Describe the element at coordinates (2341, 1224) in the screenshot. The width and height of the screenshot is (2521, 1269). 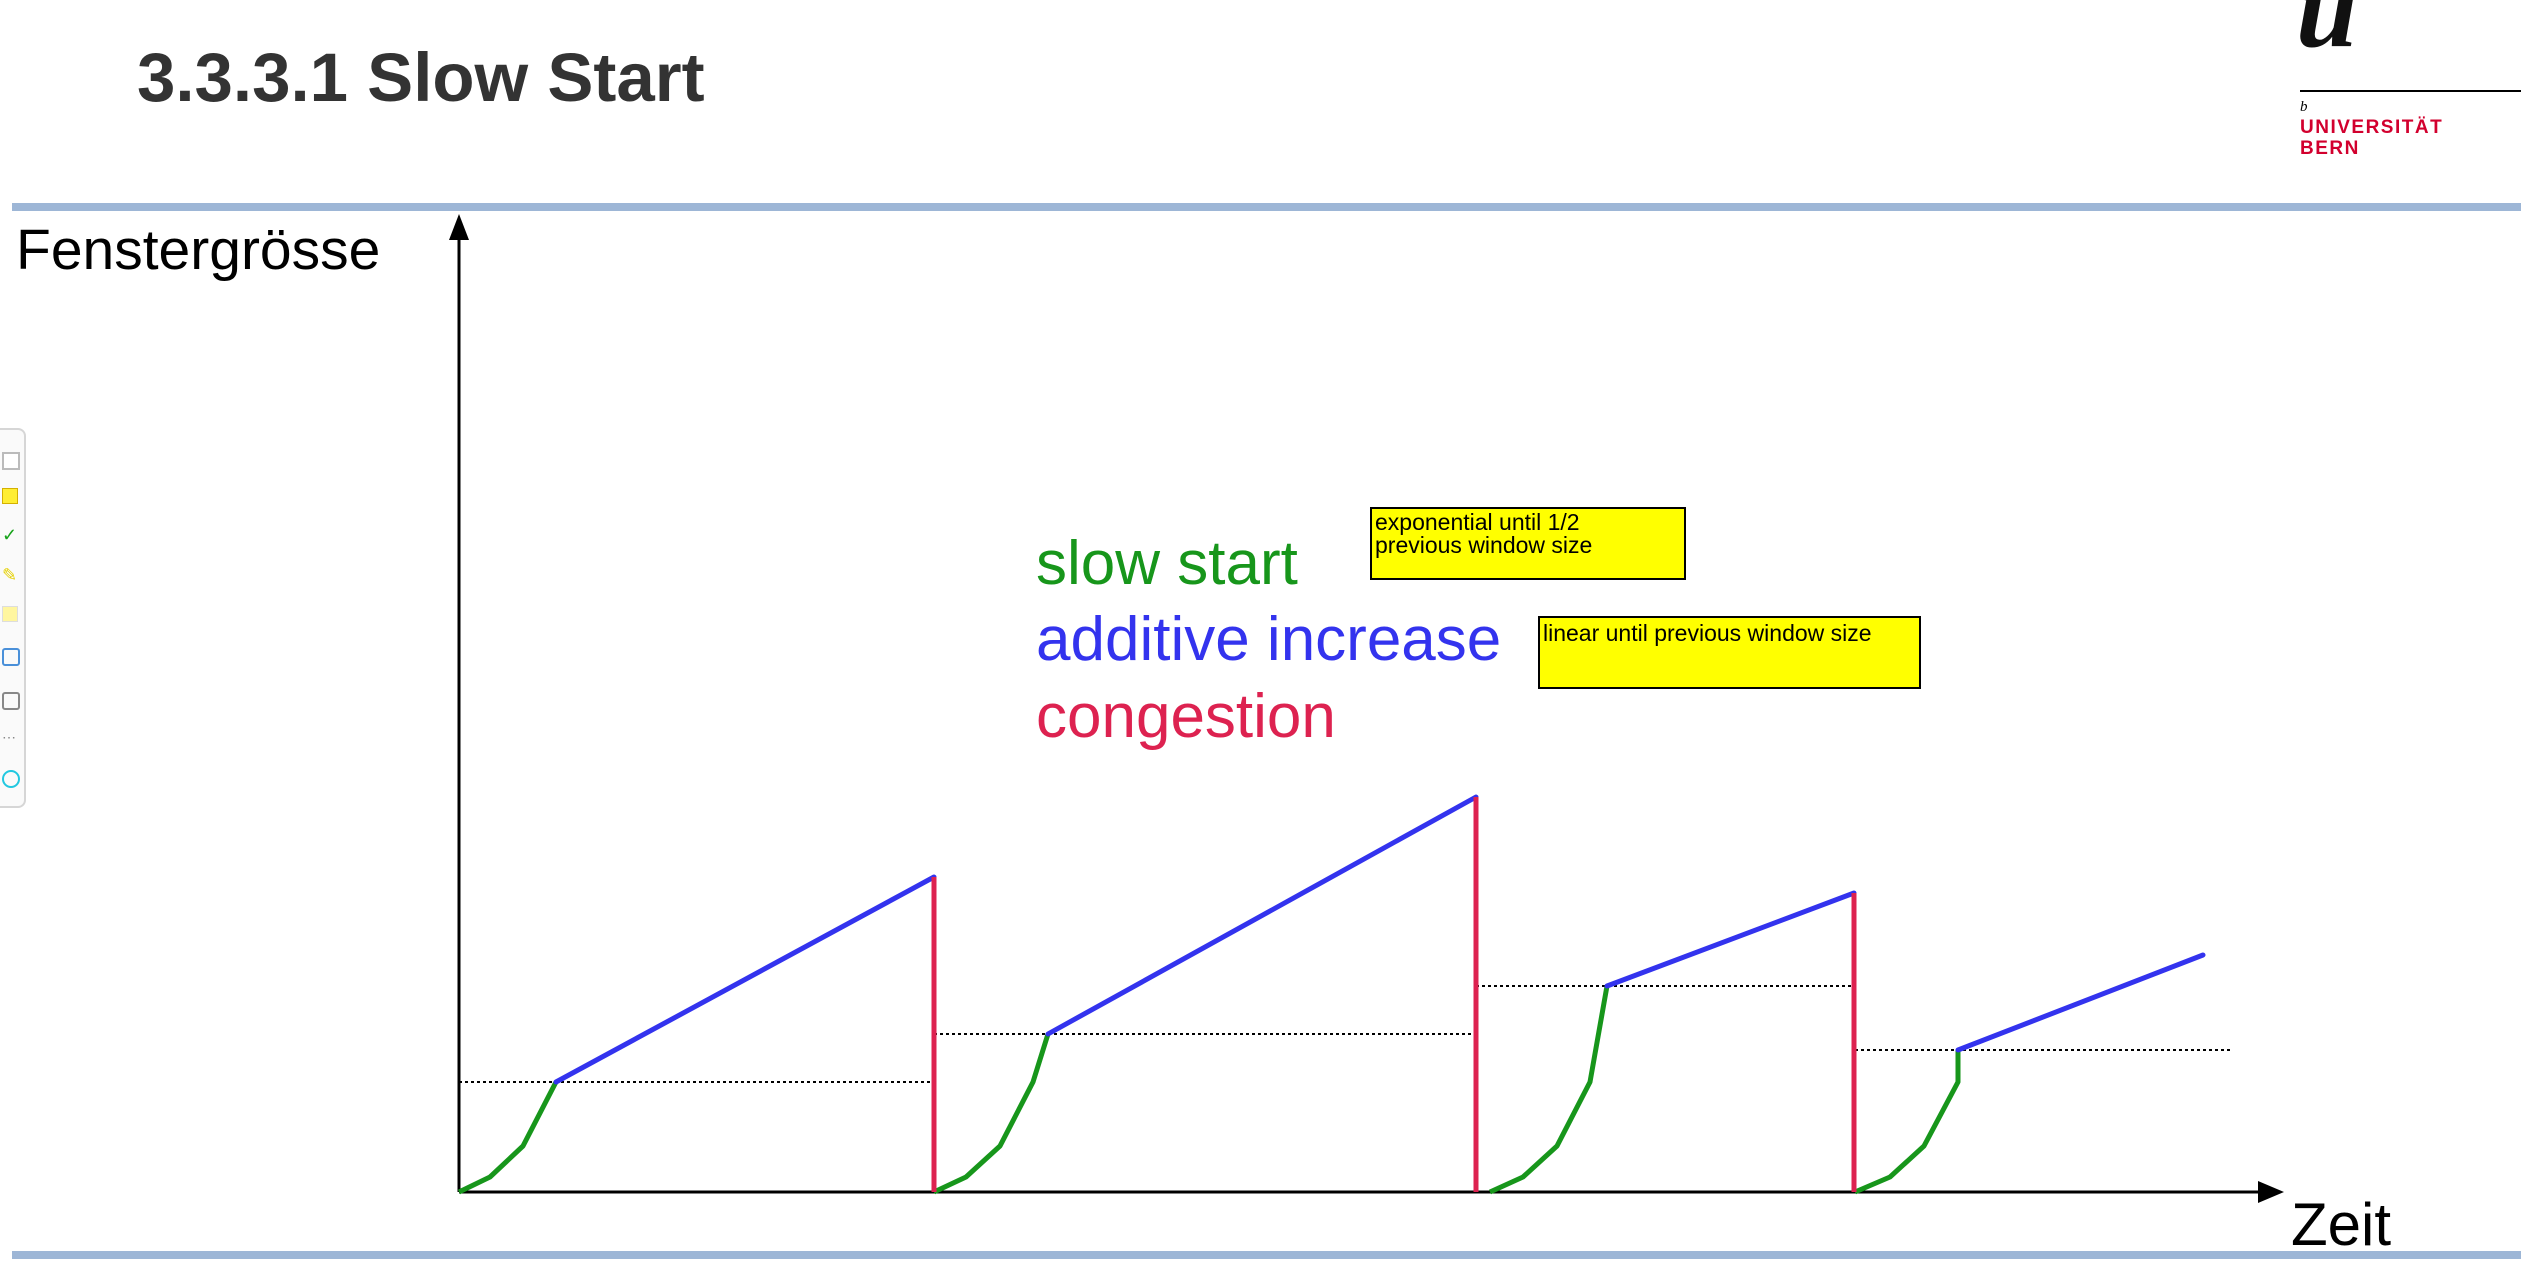
I see `x-axis-label: Zeit` at that location.